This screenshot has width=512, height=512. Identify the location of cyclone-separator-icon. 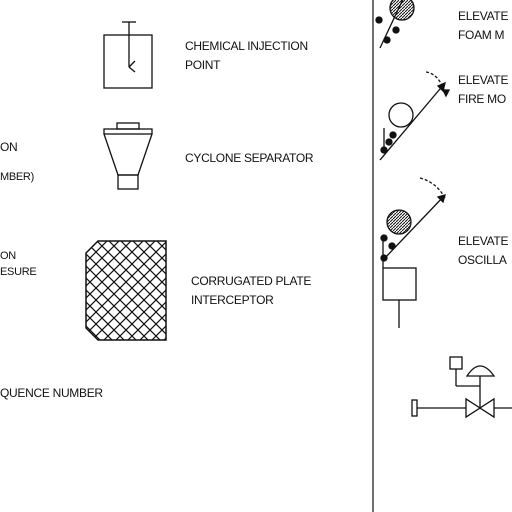
(128, 156).